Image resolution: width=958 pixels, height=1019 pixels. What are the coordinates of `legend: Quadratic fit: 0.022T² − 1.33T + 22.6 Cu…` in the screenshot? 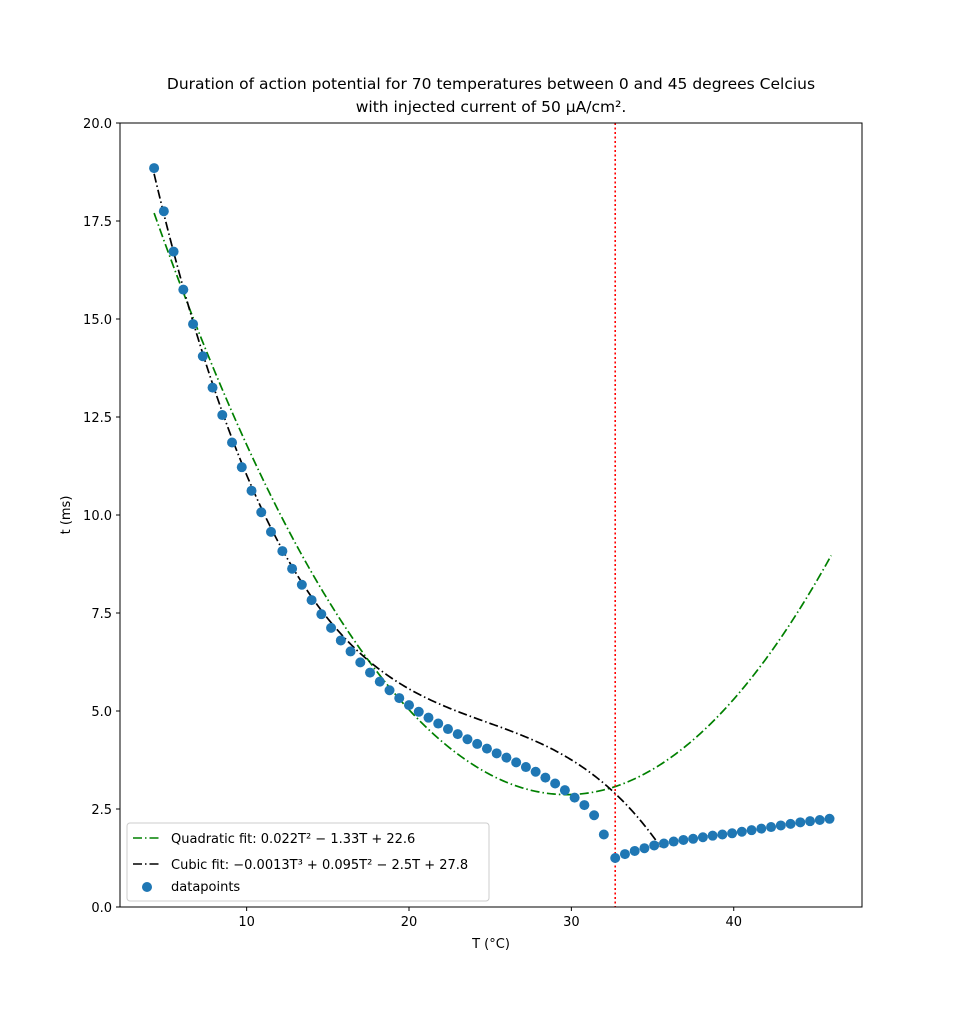 It's located at (308, 862).